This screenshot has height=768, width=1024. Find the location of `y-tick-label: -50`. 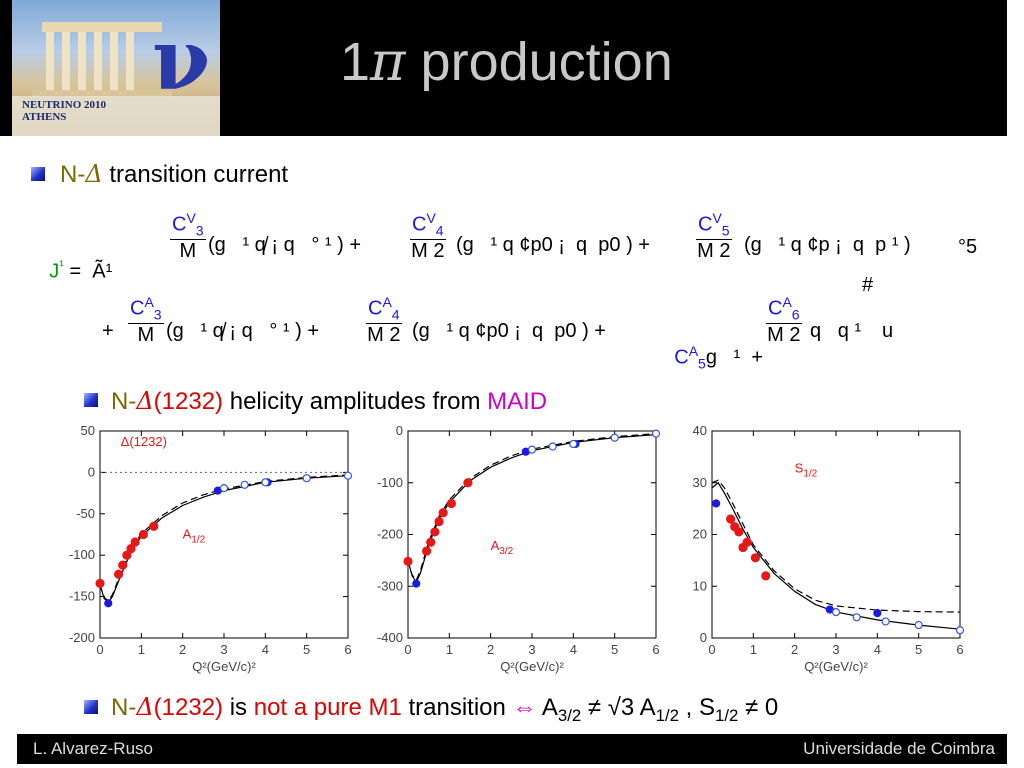

y-tick-label: -50 is located at coordinates (85, 513).